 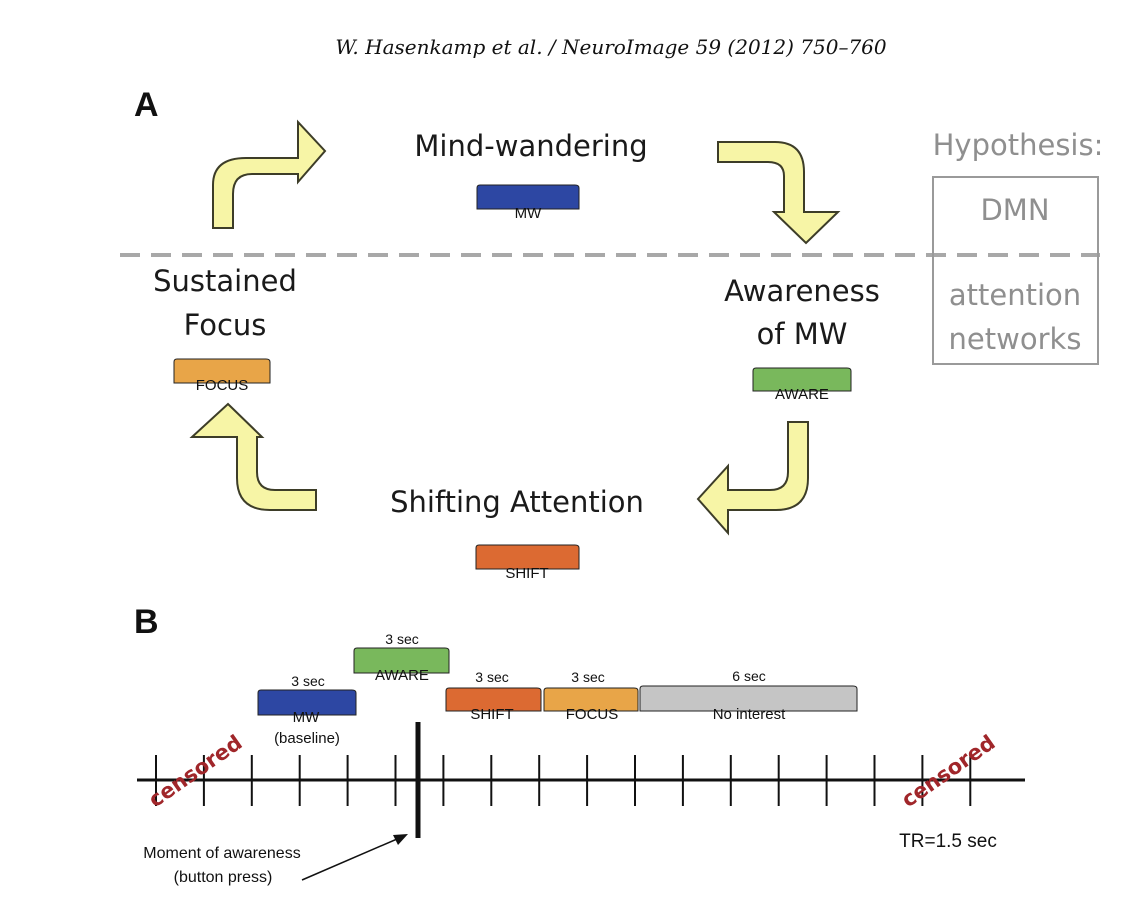 I want to click on duration-shift: 3 sec, so click(x=491, y=677).